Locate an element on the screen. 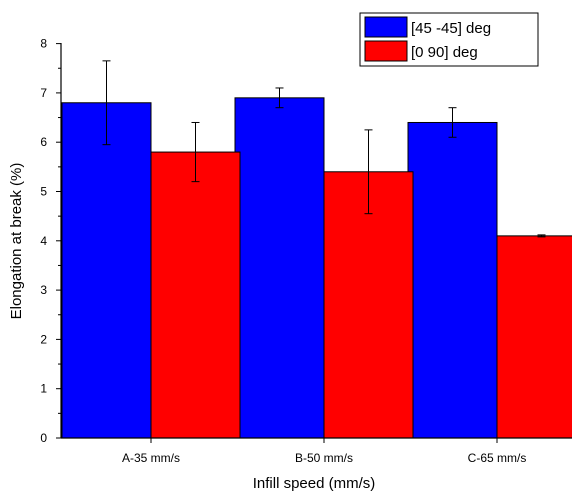 The height and width of the screenshot is (496, 572). y-tick-label: 7 is located at coordinates (43, 93).